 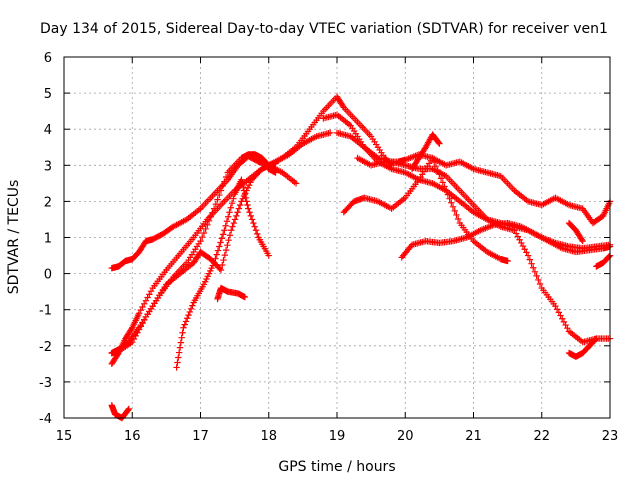 I want to click on x-tick-label: 20, so click(x=405, y=436).